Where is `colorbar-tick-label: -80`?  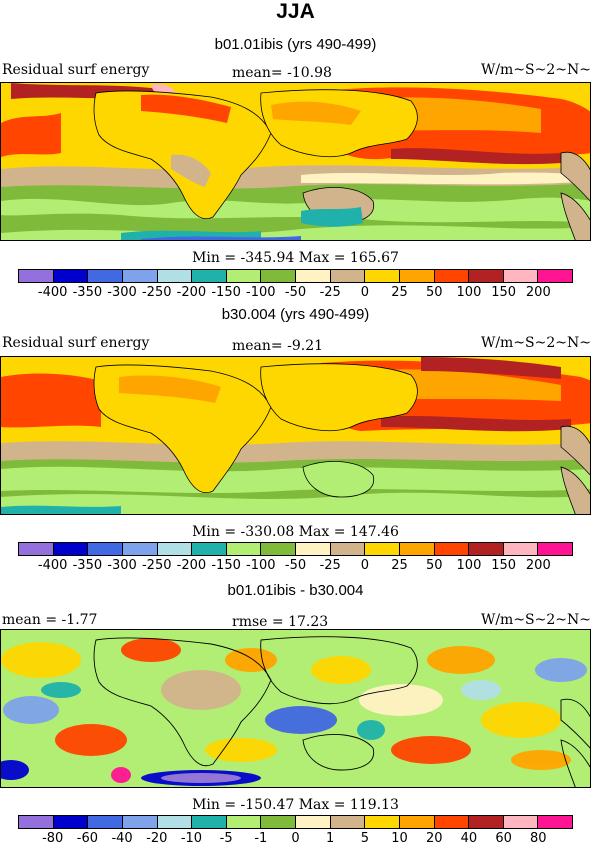 colorbar-tick-label: -80 is located at coordinates (53, 838).